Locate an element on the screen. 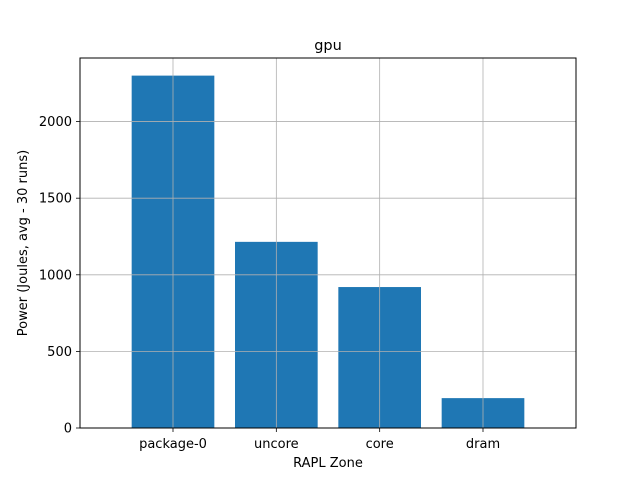  y-tick-label: 1000 is located at coordinates (55, 275).